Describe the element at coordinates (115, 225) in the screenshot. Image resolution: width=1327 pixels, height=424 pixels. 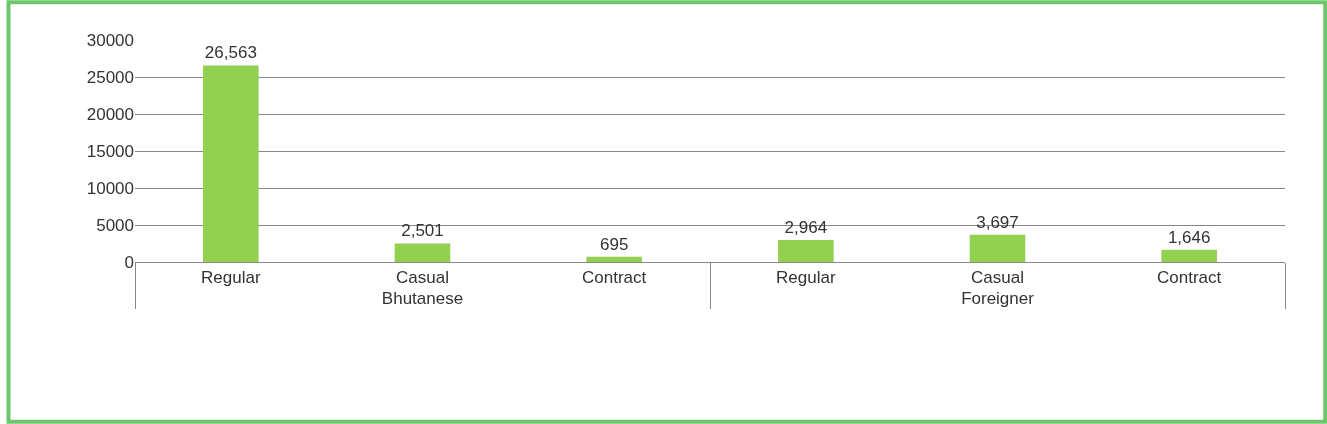
I see `y-tick-label: 5000` at that location.